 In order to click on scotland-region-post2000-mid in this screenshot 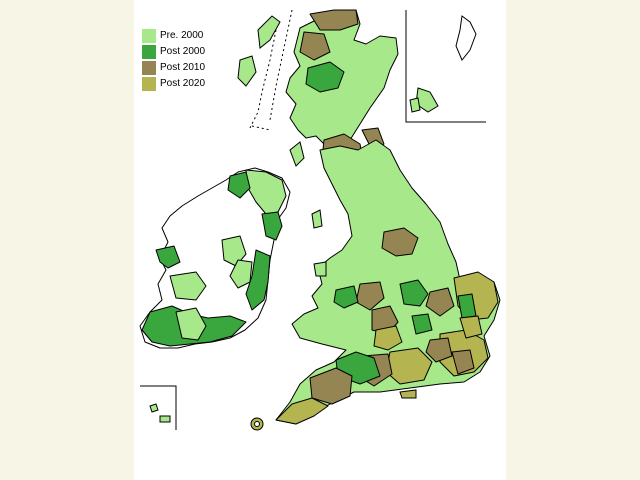, I will do `click(325, 77)`.